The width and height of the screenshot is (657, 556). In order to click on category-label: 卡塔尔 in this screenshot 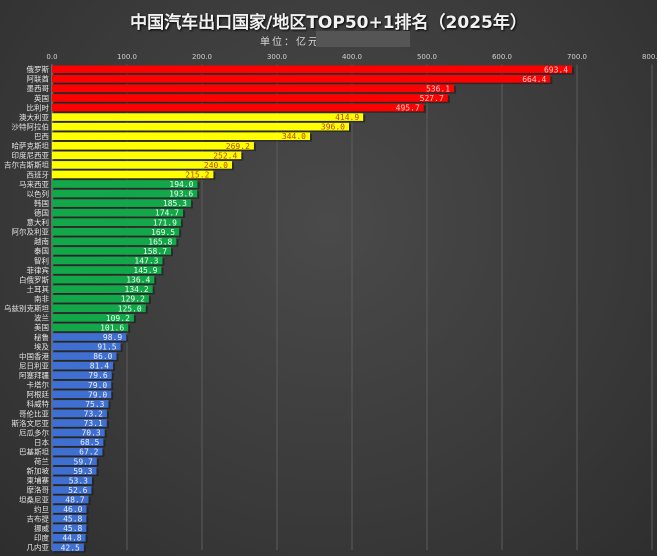, I will do `click(38, 385)`.